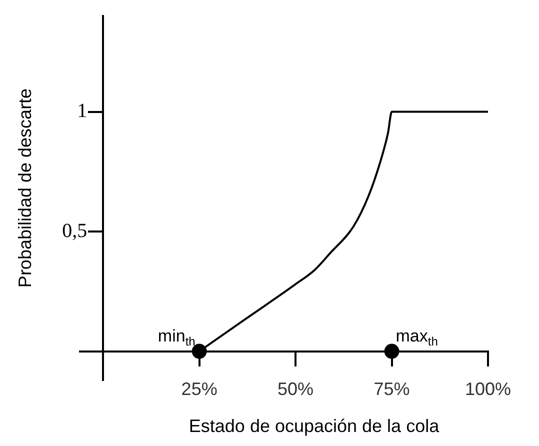 The height and width of the screenshot is (446, 539). I want to click on x-tick-label: 25%, so click(199, 389).